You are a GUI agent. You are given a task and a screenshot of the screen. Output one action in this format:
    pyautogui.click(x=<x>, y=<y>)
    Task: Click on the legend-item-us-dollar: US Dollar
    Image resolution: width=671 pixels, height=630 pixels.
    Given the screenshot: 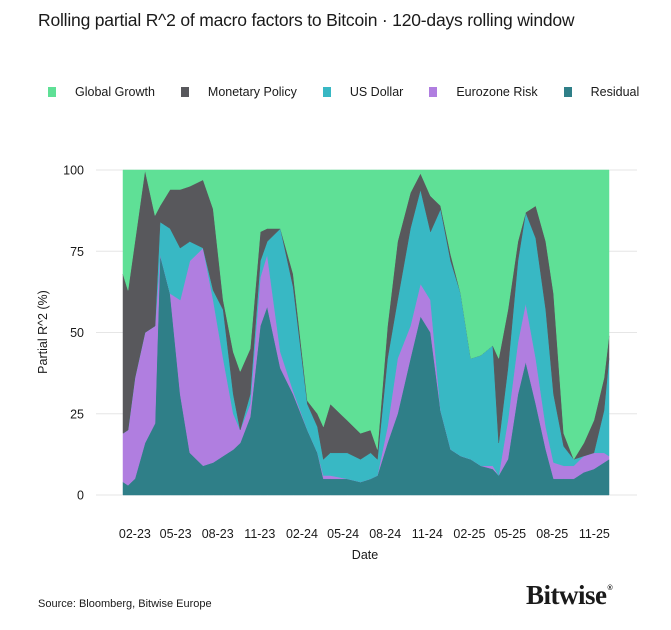 What is the action you would take?
    pyautogui.click(x=363, y=92)
    